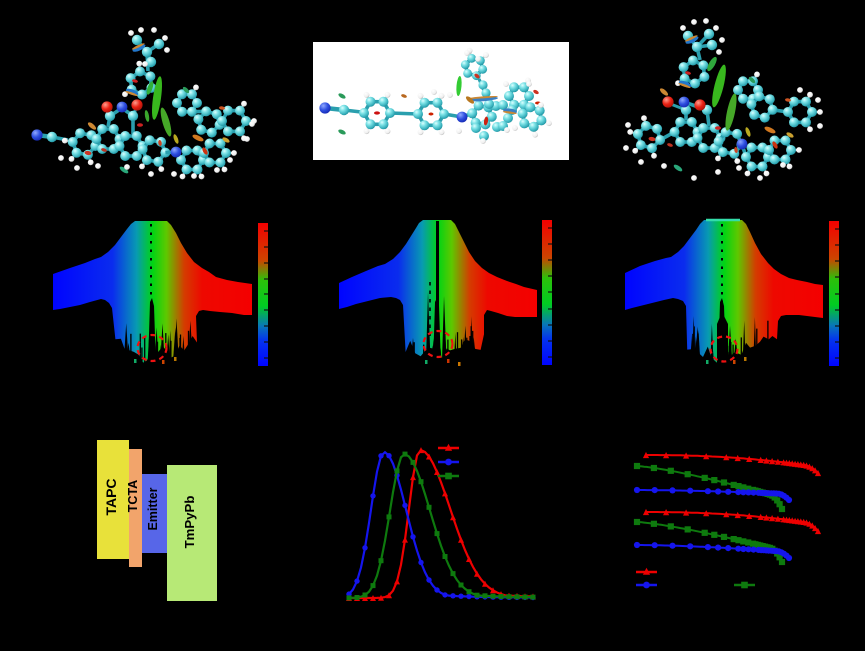 The image size is (865, 651). What do you see at coordinates (153, 508) in the screenshot?
I see `svg-text: Emitter` at bounding box center [153, 508].